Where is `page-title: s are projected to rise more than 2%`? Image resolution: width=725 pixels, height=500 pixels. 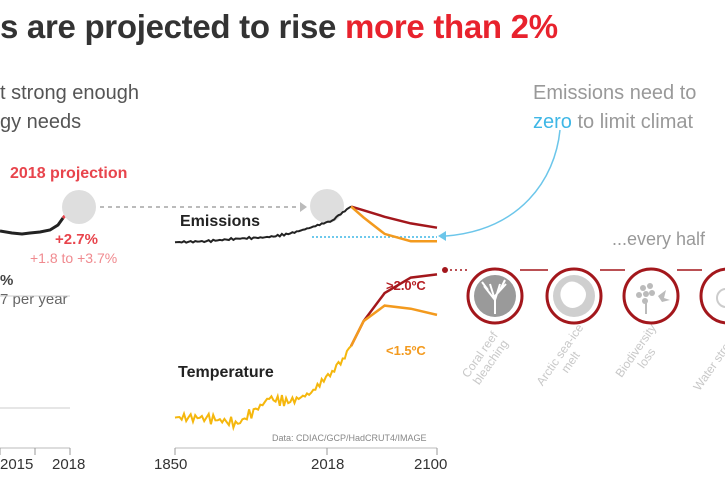
page-title: s are projected to rise more than 2% is located at coordinates (279, 26).